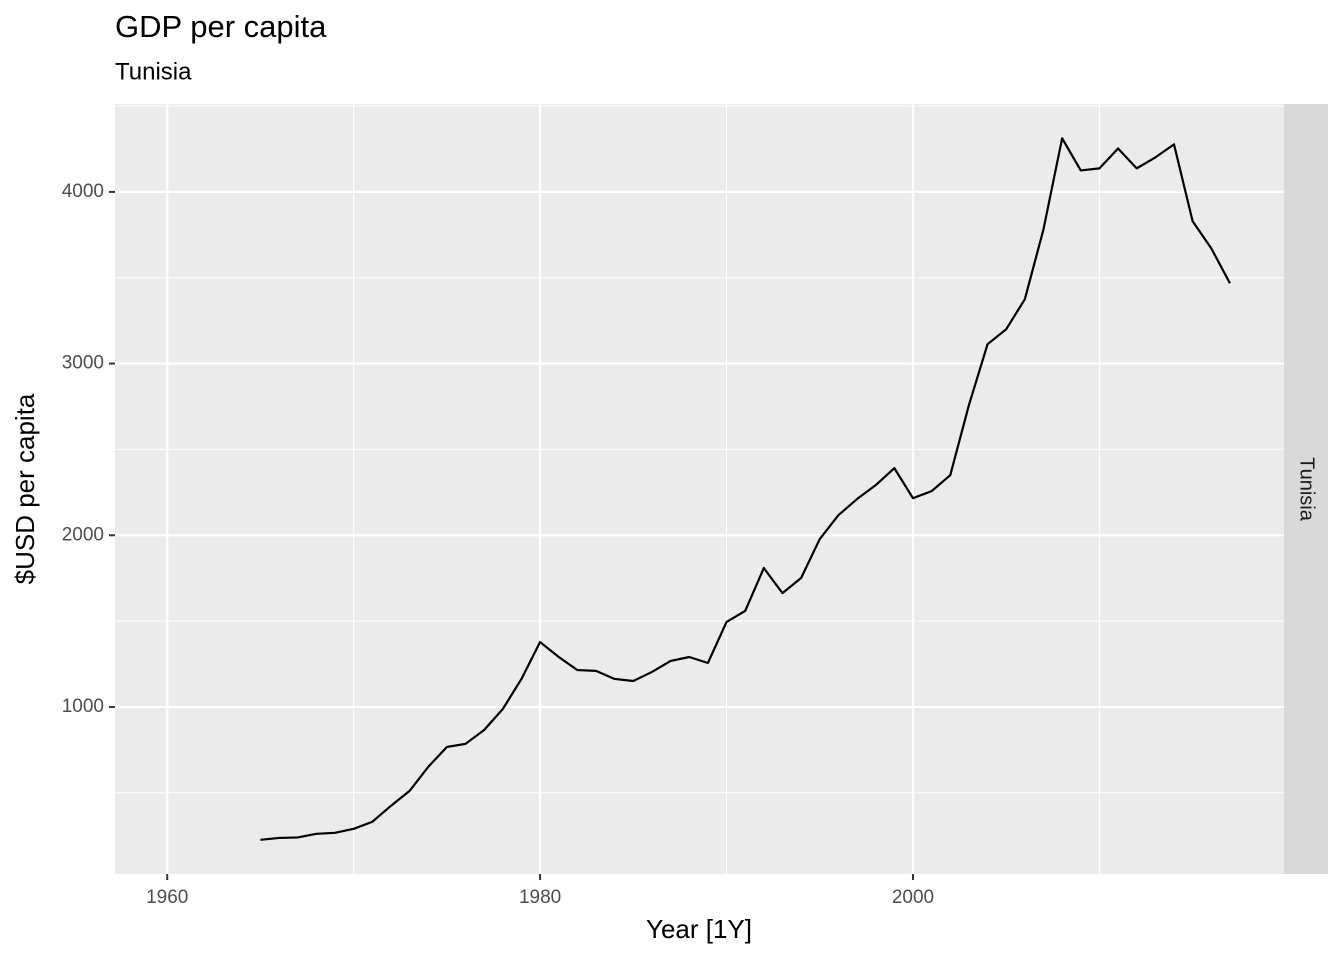 This screenshot has height=960, width=1344. Describe the element at coordinates (167, 897) in the screenshot. I see `x-tick-label: 1960` at that location.